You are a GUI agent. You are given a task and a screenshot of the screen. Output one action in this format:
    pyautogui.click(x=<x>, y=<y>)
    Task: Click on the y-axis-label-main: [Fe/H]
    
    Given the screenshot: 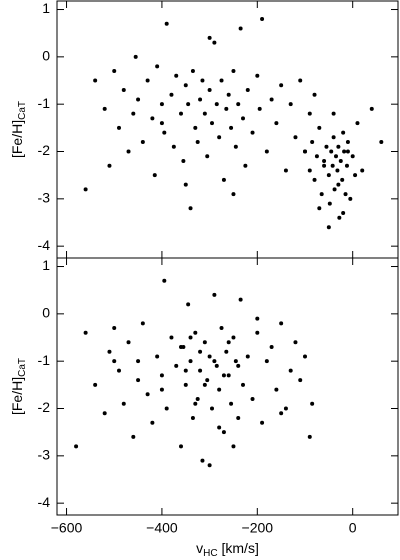 What is the action you would take?
    pyautogui.click(x=17, y=139)
    